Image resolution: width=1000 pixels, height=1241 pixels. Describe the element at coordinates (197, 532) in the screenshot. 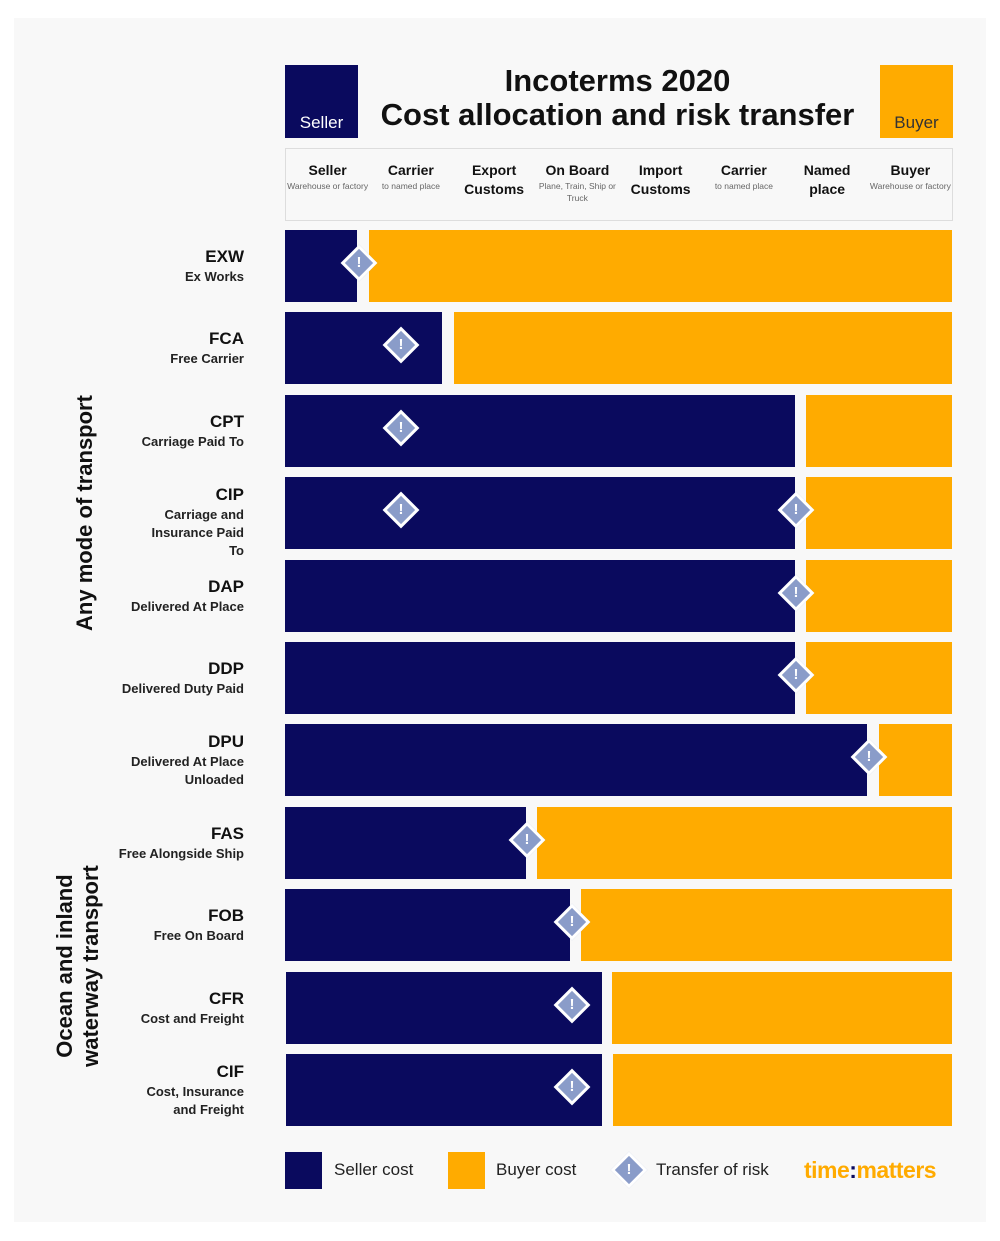

I see `term-name: Carriage and Insurance Paid To` at that location.